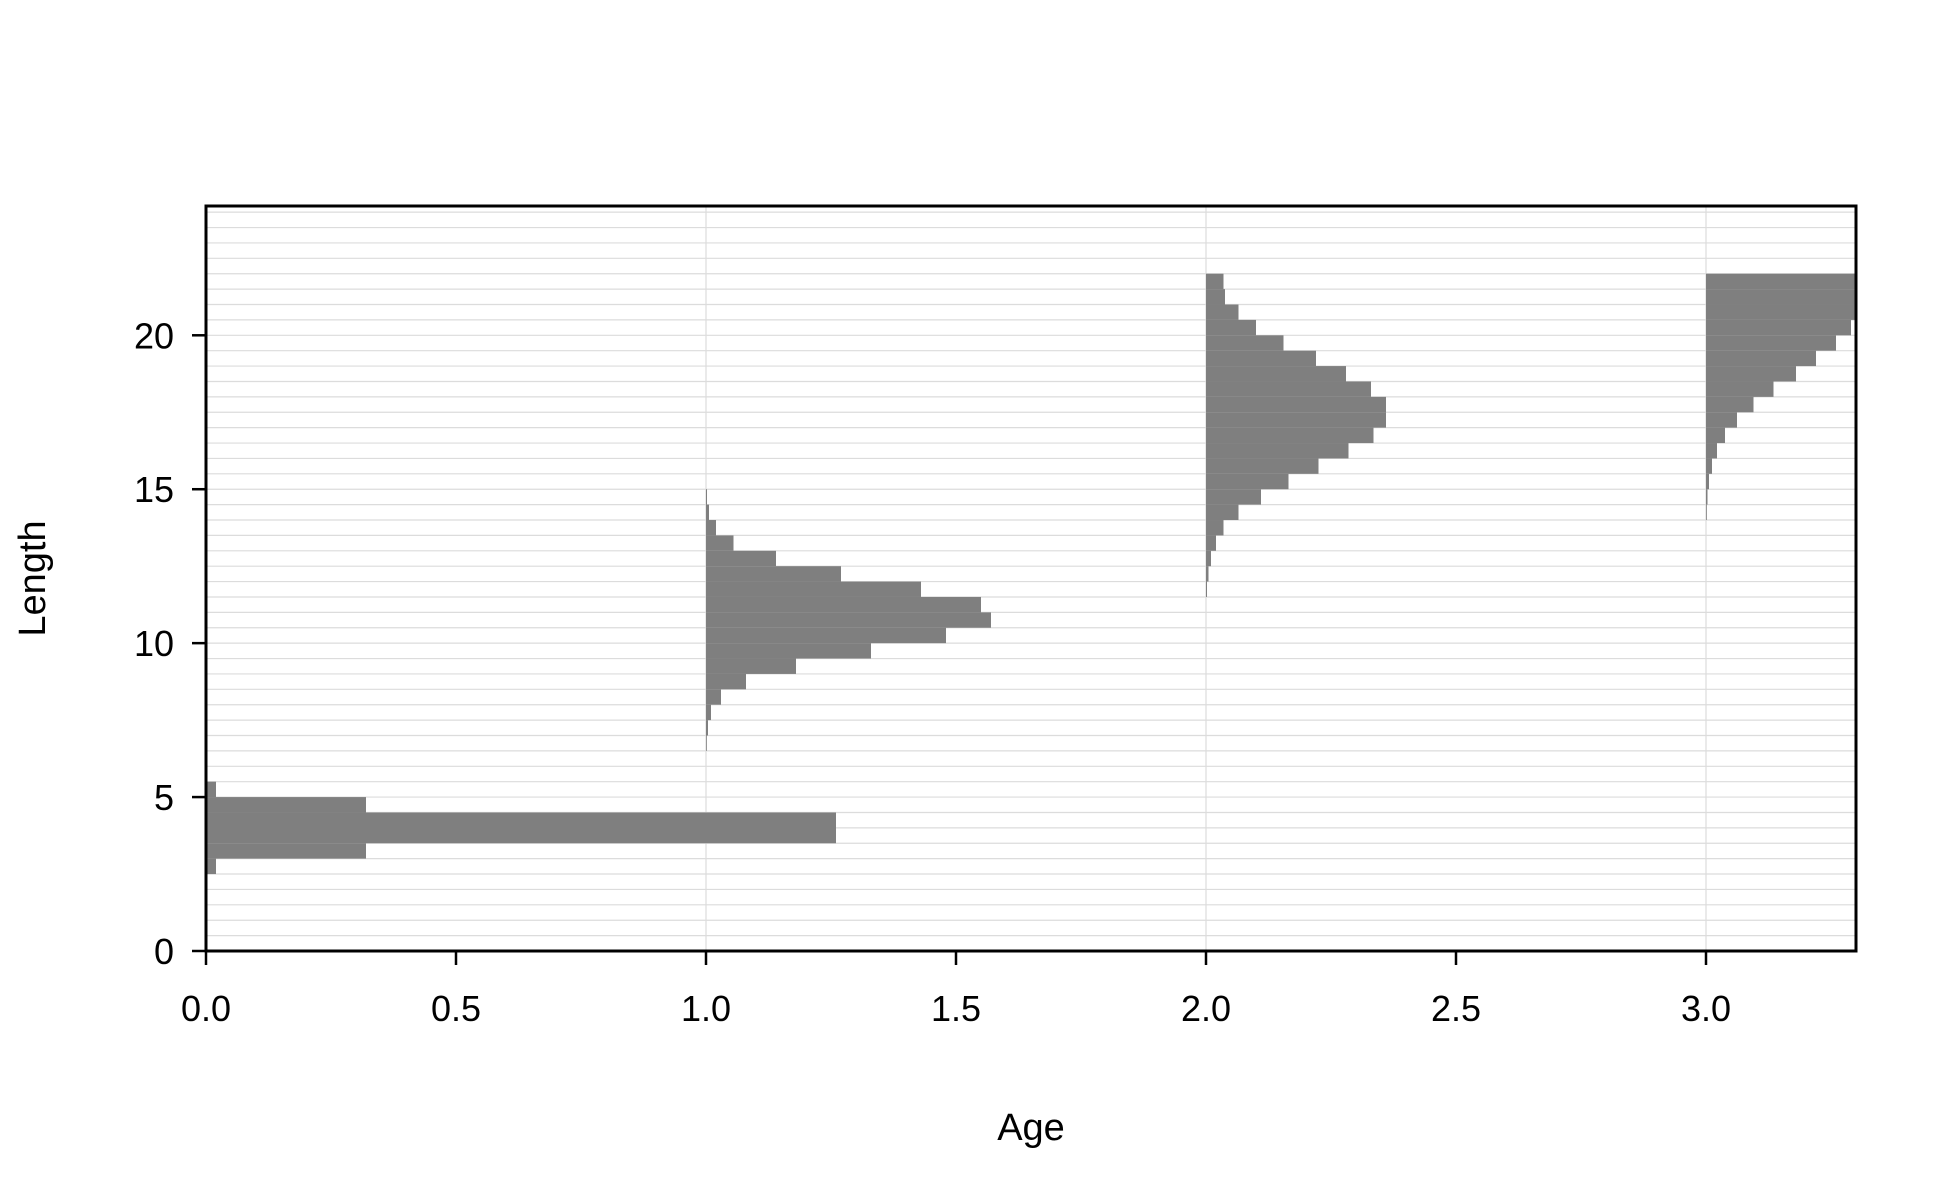 The height and width of the screenshot is (1200, 1950). Describe the element at coordinates (1031, 1128) in the screenshot. I see `x-axis-title: Age` at that location.